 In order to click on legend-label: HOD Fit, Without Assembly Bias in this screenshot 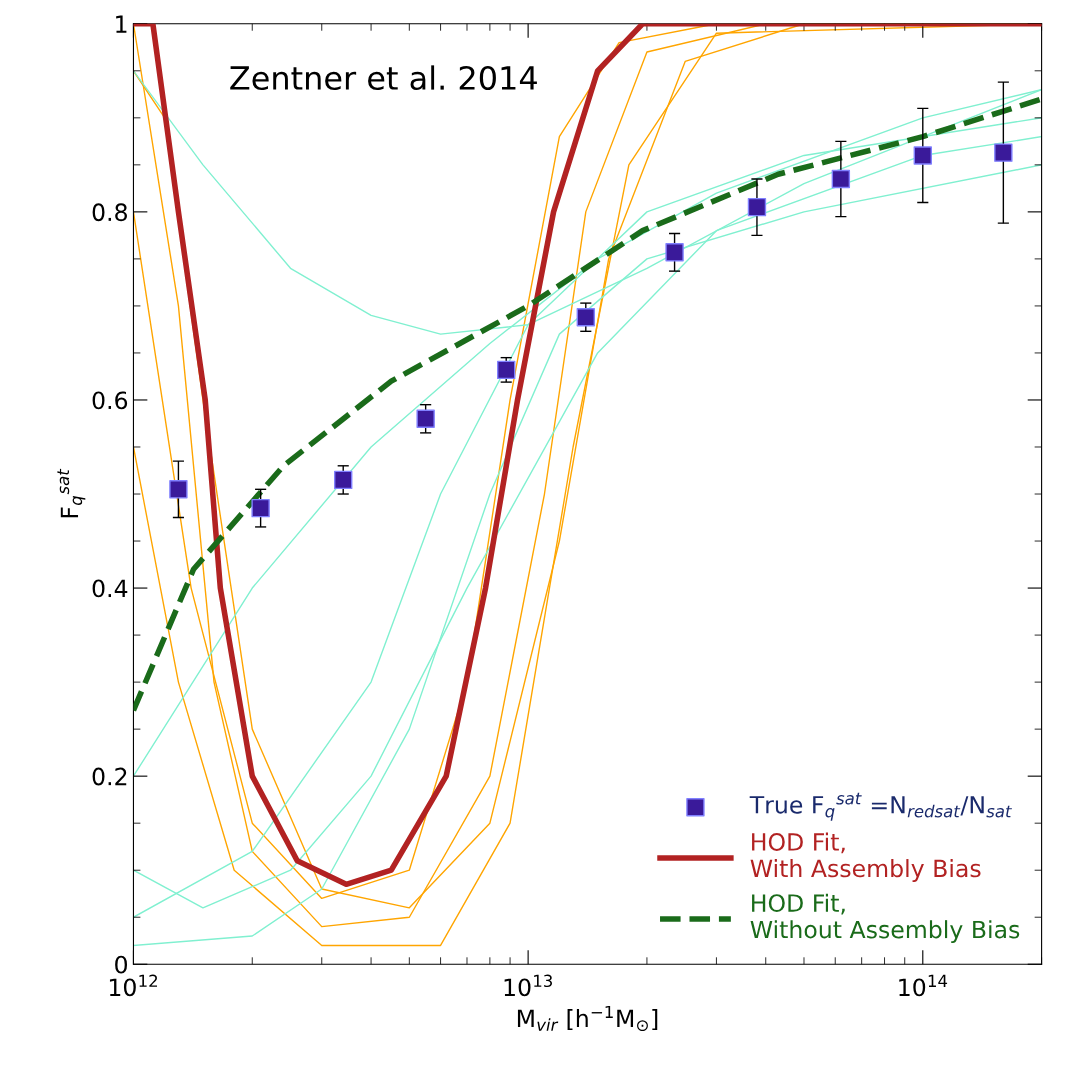, I will do `click(885, 918)`.